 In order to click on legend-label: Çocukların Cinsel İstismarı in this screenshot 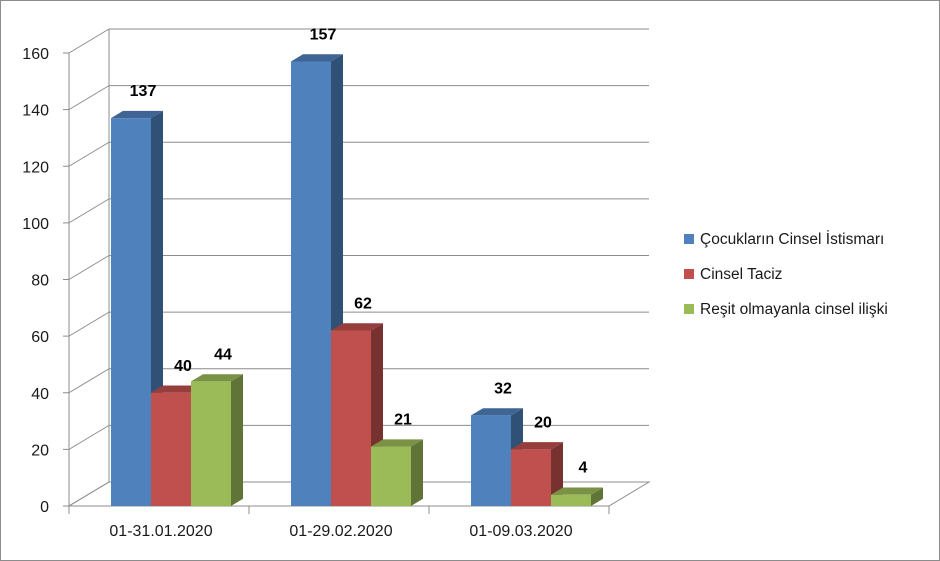, I will do `click(792, 239)`.